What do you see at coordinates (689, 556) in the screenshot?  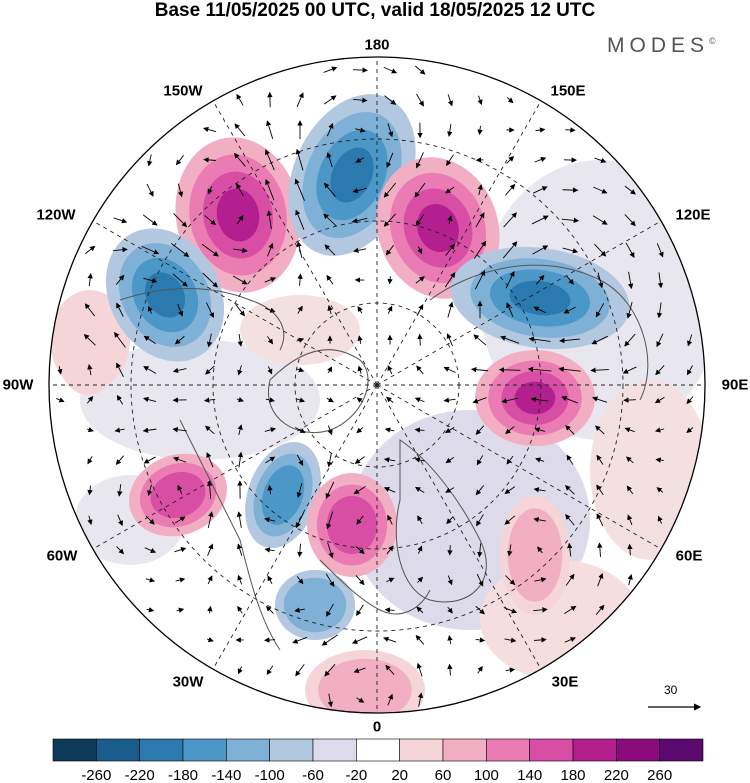 I see `lon-label-60e: 60E` at bounding box center [689, 556].